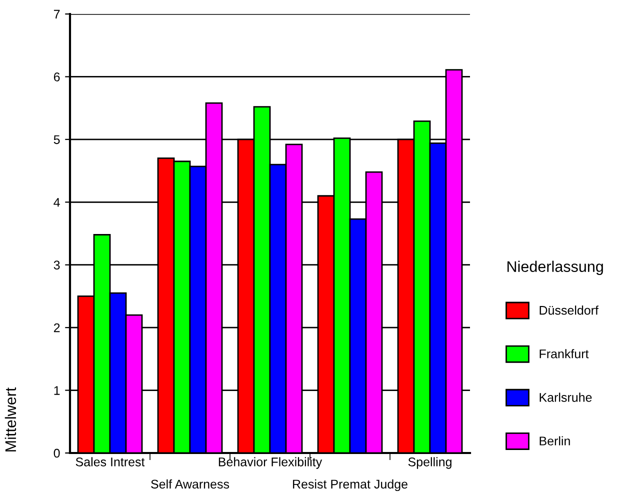 The height and width of the screenshot is (501, 624). I want to click on y-tick-label: 6, so click(57, 77).